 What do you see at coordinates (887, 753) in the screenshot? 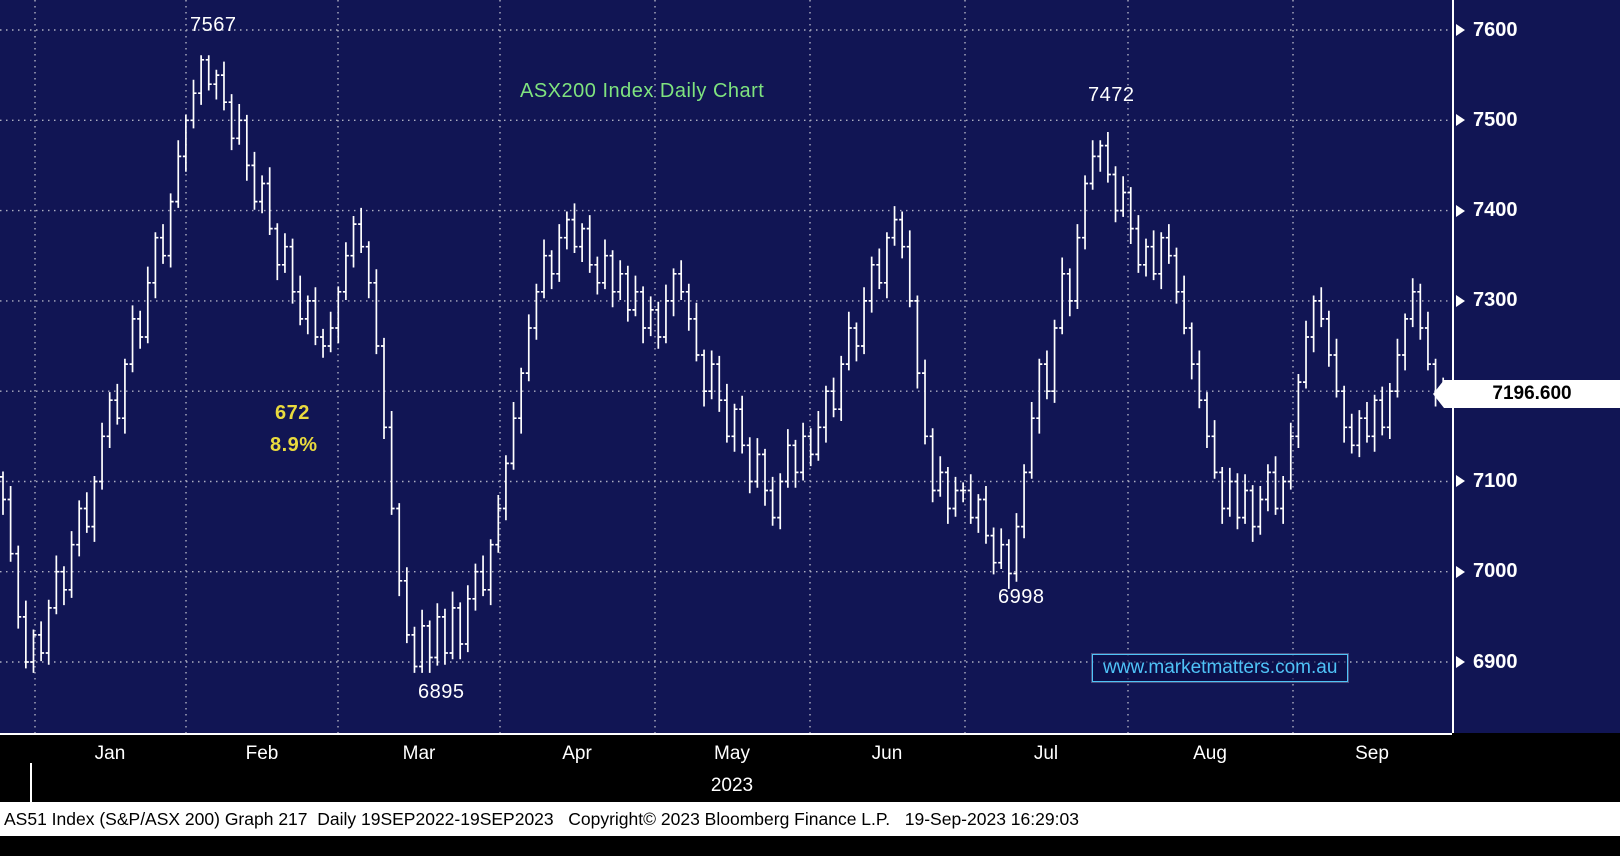
I see `x-axis-month-label: Jun` at bounding box center [887, 753].